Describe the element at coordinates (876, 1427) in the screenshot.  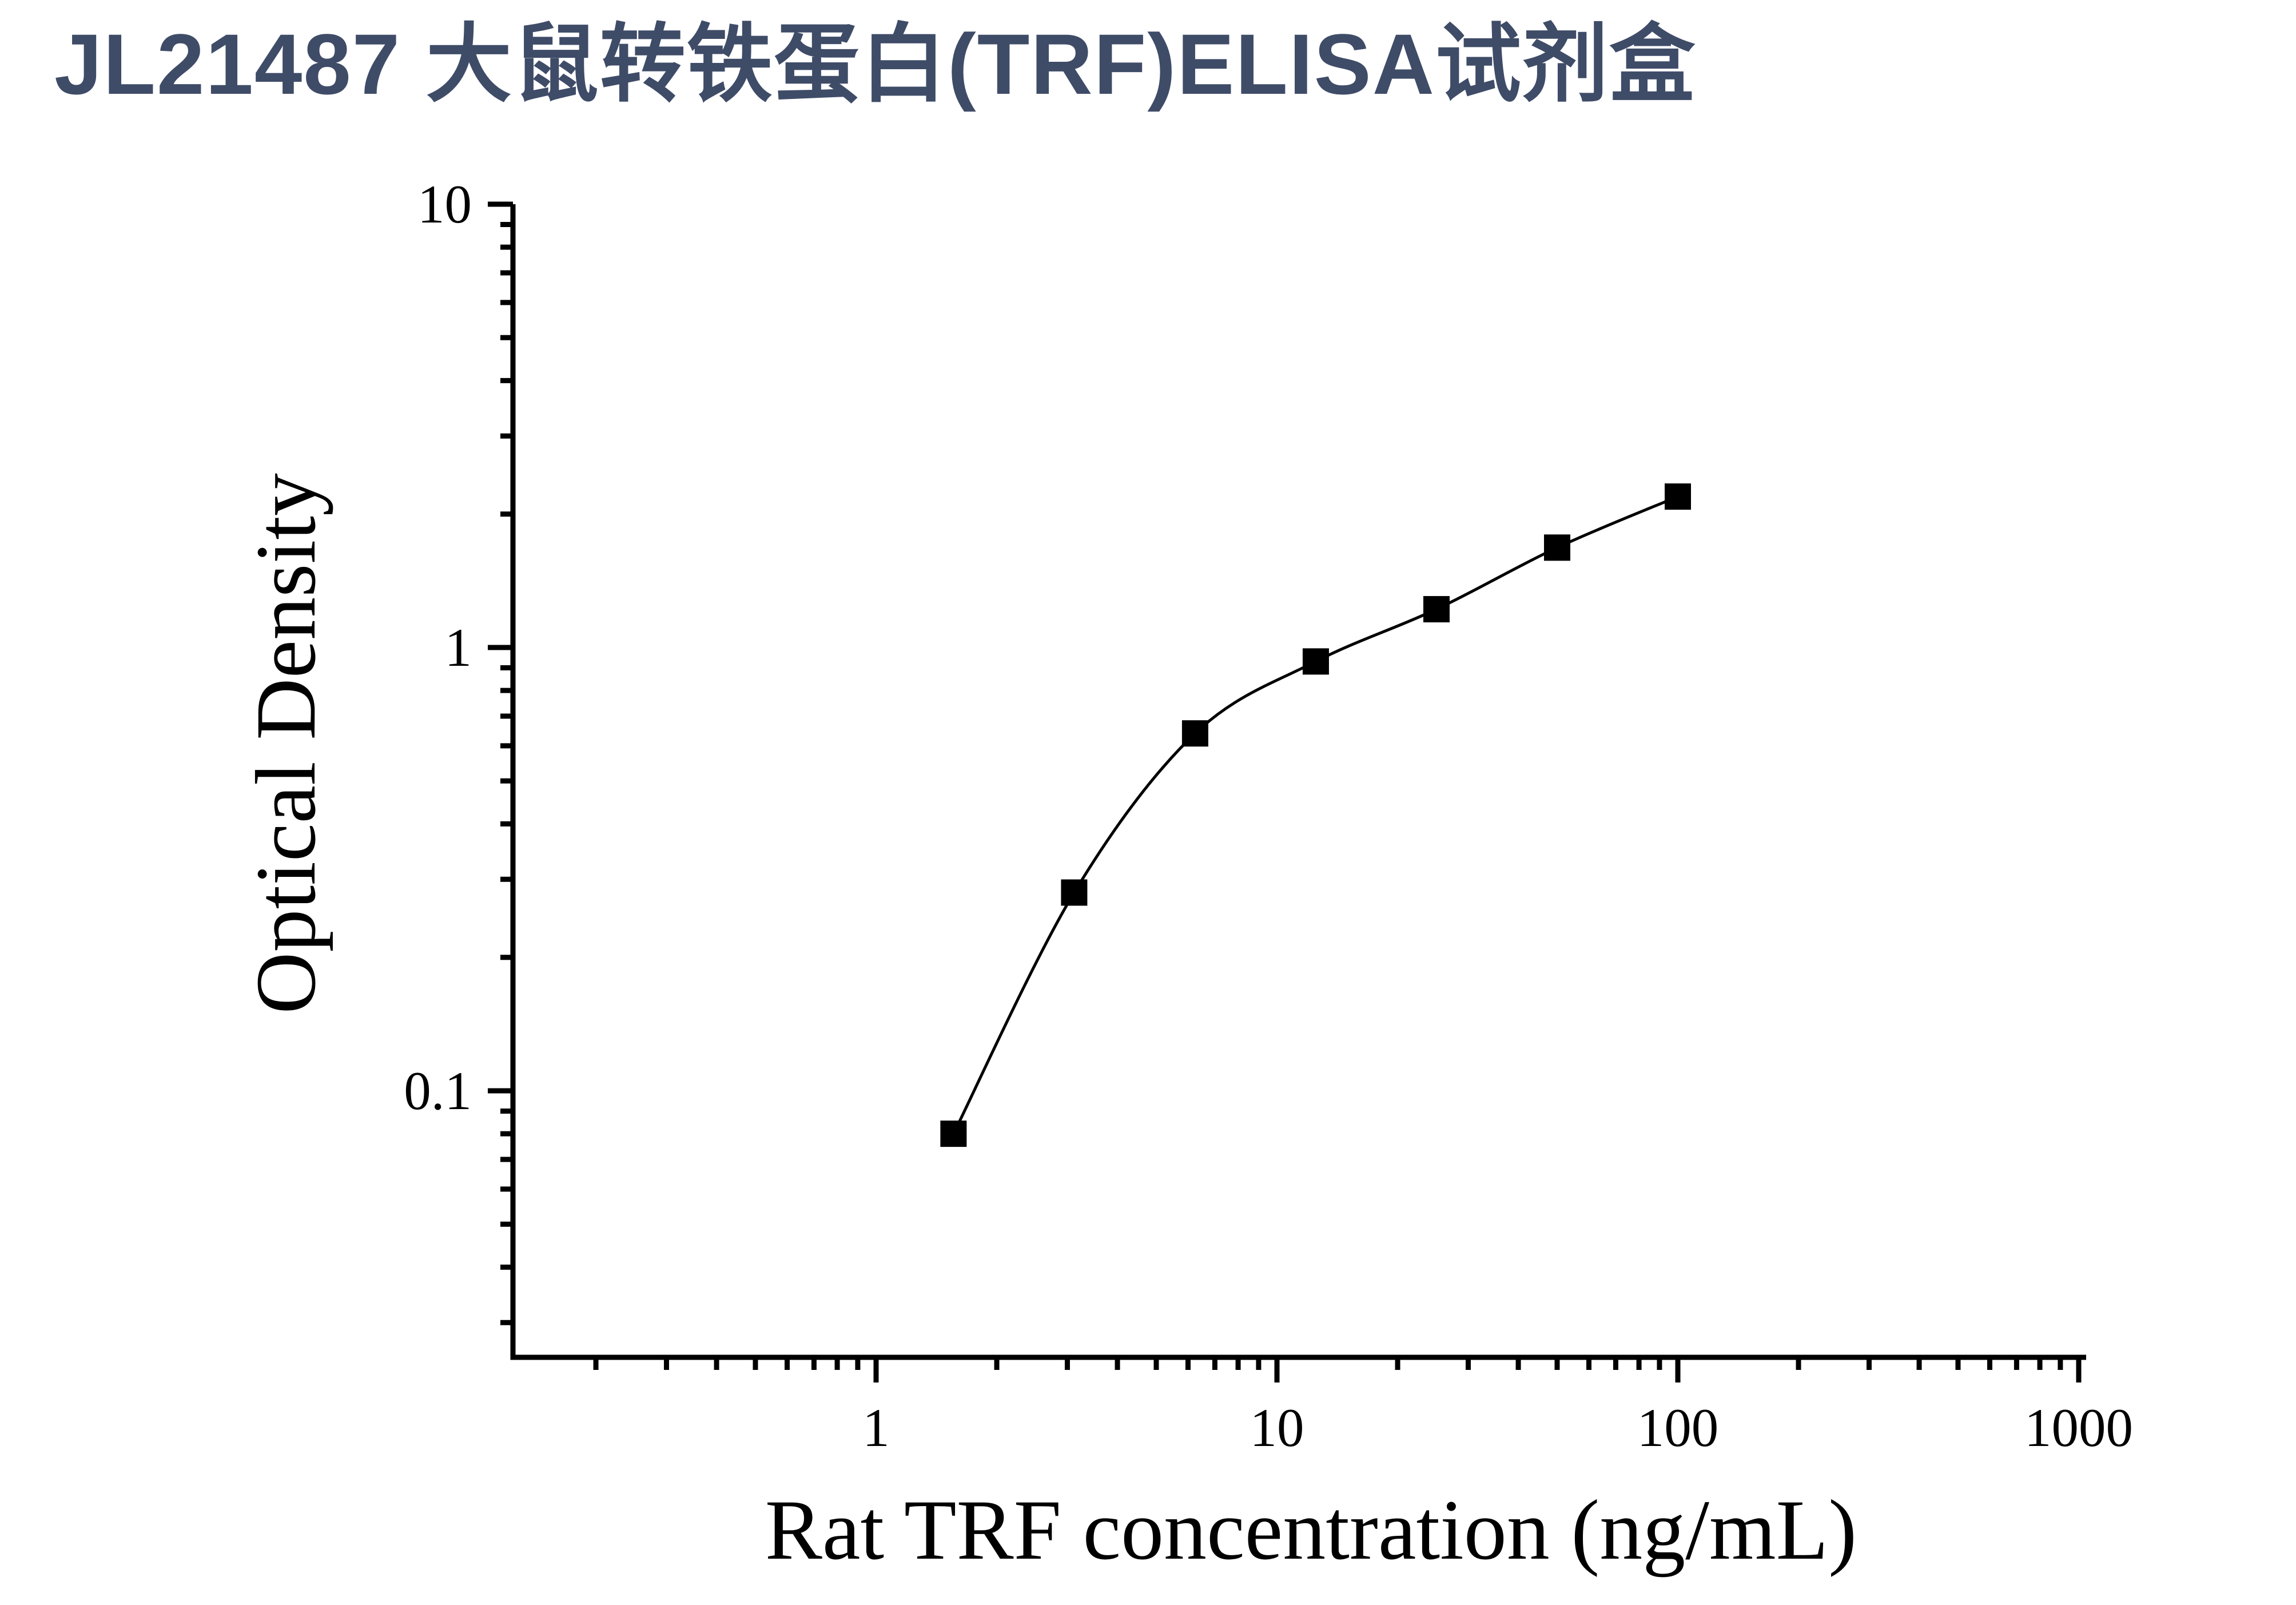
I see `x-tick-label: 1` at that location.